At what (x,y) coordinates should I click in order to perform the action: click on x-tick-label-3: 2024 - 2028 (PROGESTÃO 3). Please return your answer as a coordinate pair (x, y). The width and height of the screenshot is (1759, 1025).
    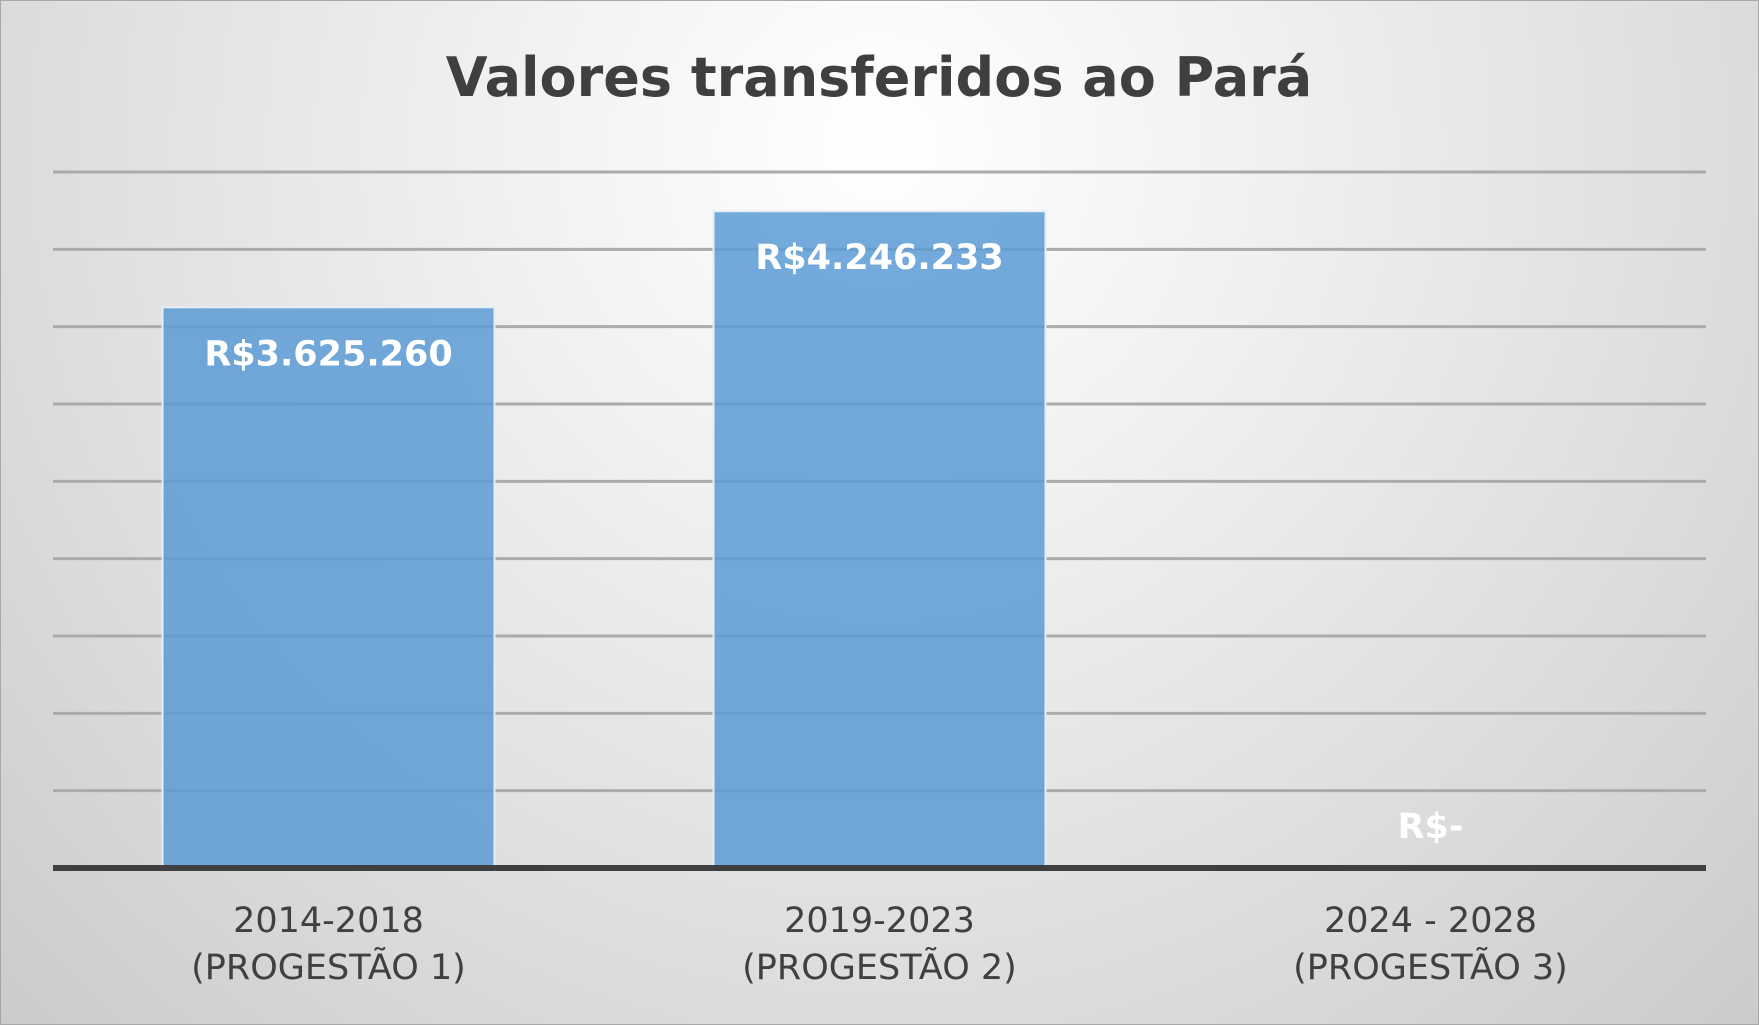
    Looking at the image, I should click on (1430, 944).